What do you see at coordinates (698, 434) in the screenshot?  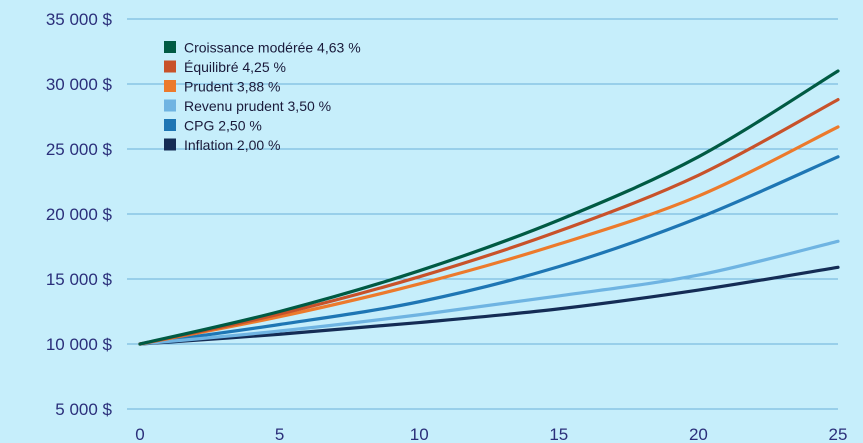 I see `x-tick-label: 20` at bounding box center [698, 434].